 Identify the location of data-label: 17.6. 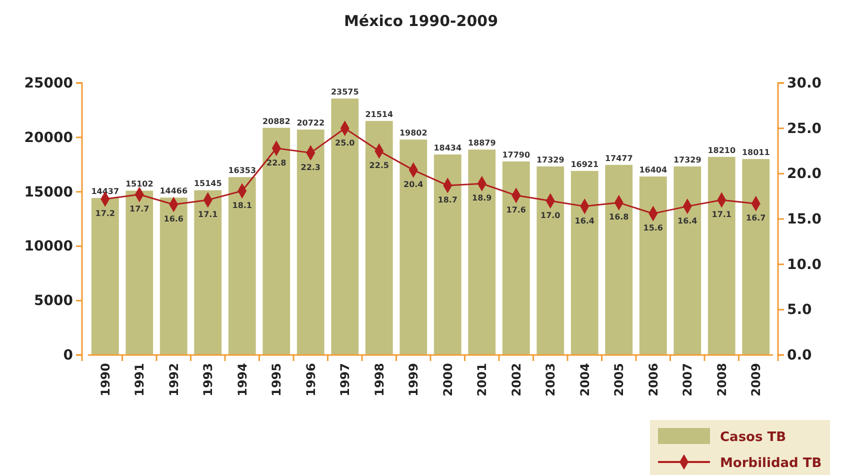
(516, 209).